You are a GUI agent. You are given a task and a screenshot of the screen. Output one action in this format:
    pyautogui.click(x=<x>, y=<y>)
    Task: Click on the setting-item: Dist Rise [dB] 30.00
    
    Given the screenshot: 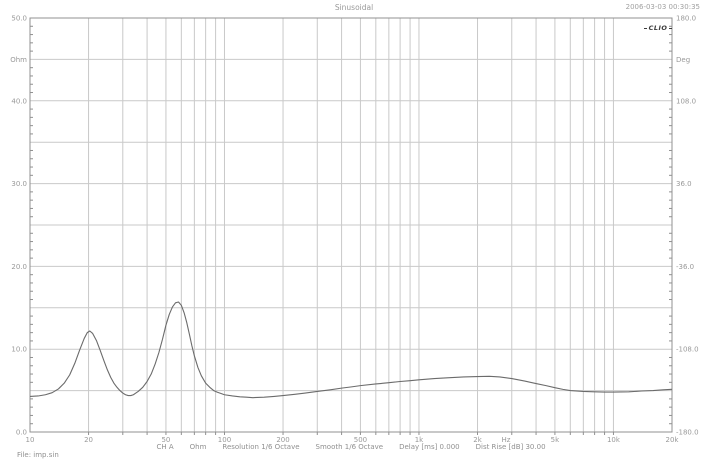 What is the action you would take?
    pyautogui.click(x=510, y=447)
    